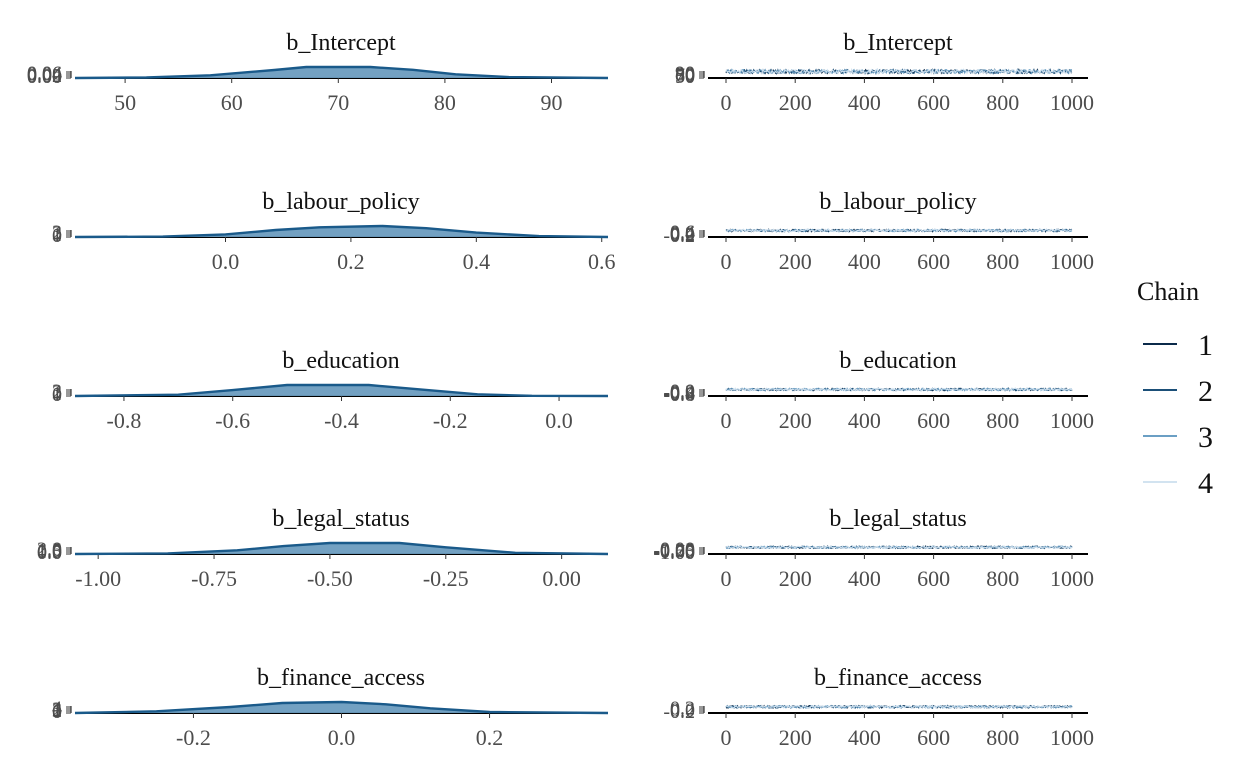 The height and width of the screenshot is (768, 1248). What do you see at coordinates (98, 578) in the screenshot?
I see `x-tick-label: -1.00` at bounding box center [98, 578].